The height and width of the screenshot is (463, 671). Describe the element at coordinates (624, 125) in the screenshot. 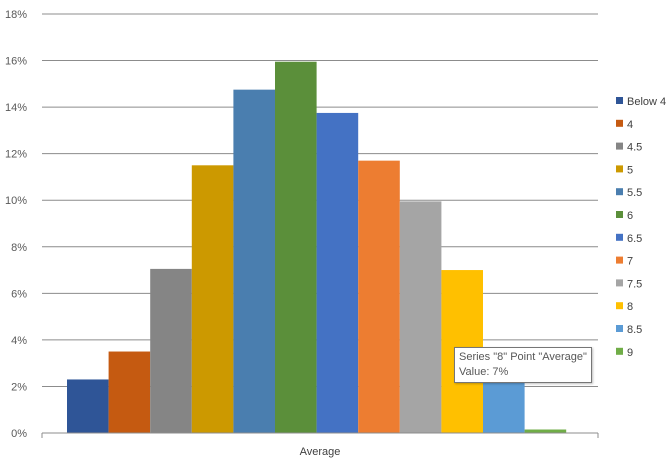

I see `legend-item: 4` at that location.